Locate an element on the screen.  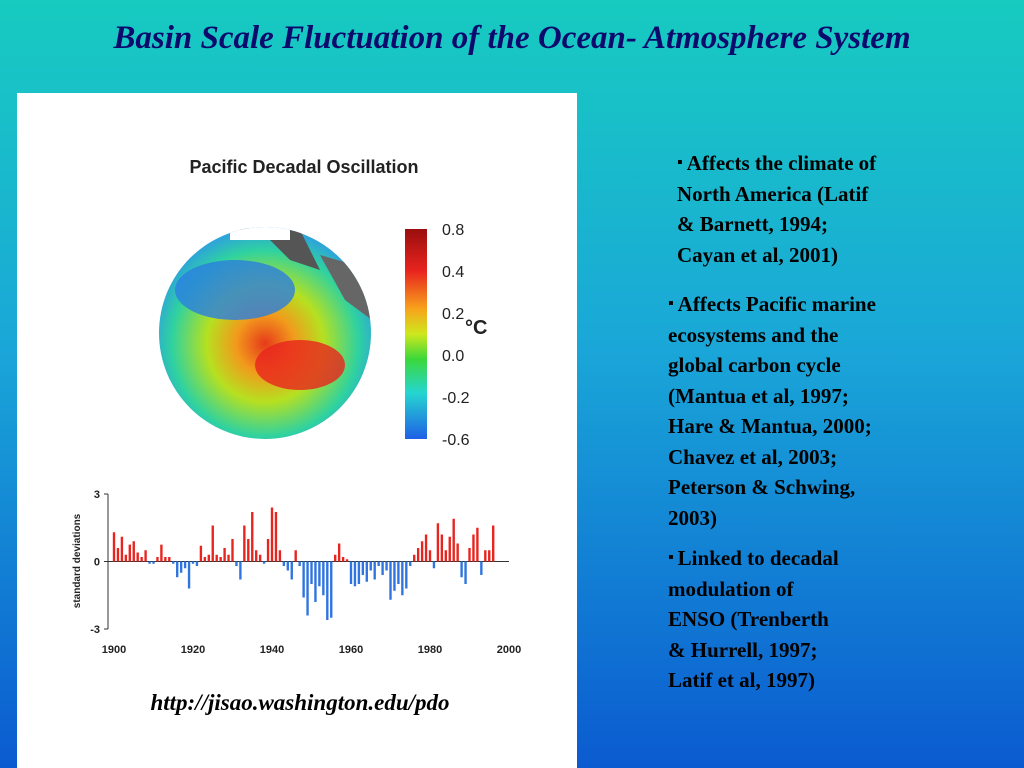
colorbar-label: -0.6 is located at coordinates (456, 440).